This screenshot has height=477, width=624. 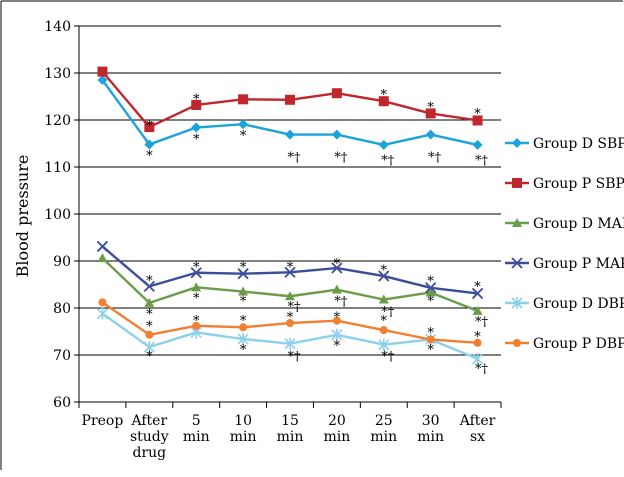 What do you see at coordinates (150, 453) in the screenshot?
I see `x-category-label-line: drug` at bounding box center [150, 453].